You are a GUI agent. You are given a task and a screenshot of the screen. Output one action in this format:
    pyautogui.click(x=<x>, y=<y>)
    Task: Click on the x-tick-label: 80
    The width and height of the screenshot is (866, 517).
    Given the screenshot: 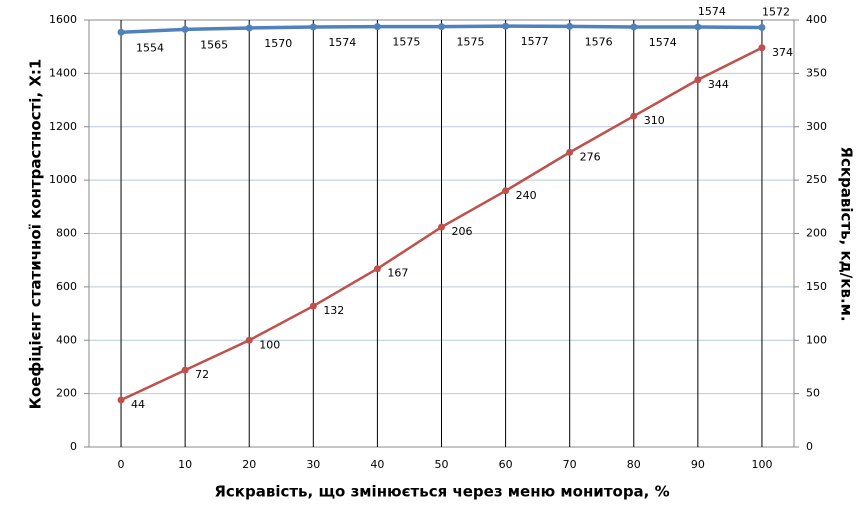 What is the action you would take?
    pyautogui.click(x=634, y=464)
    